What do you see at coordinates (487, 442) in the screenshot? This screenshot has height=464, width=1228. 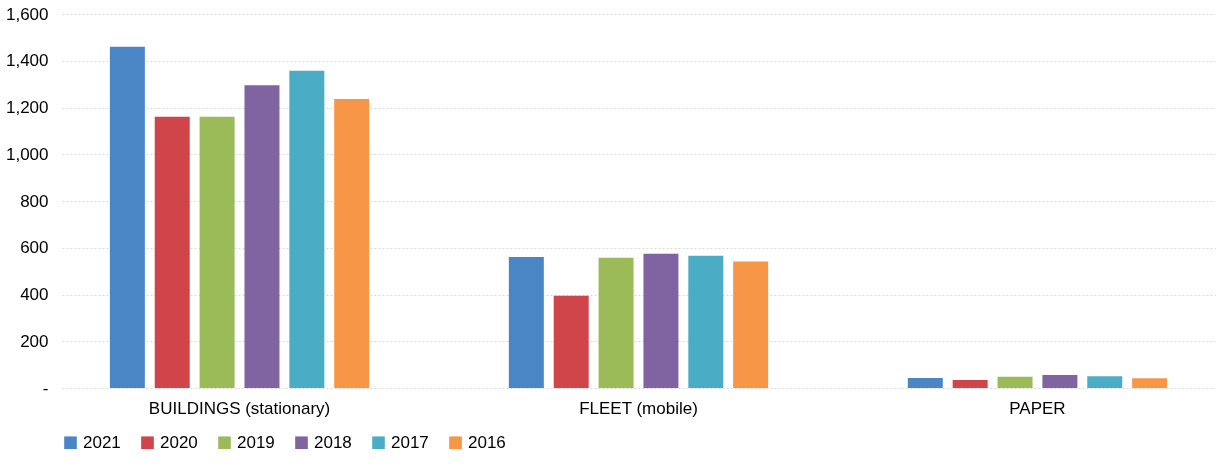 I see `legend-label: 2016` at bounding box center [487, 442].